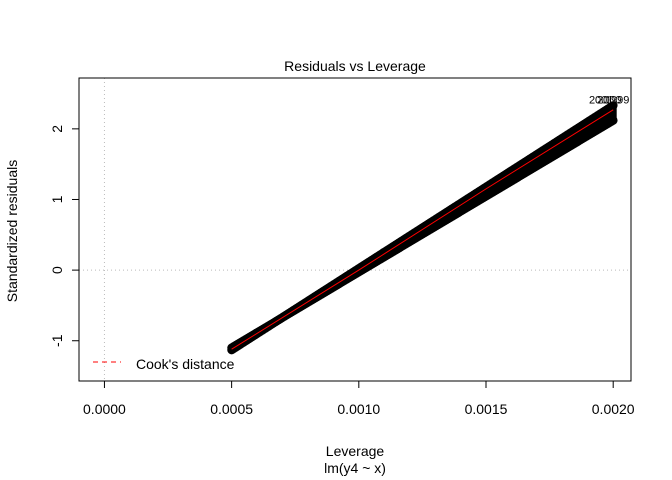 Image resolution: width=672 pixels, height=480 pixels. What do you see at coordinates (57, 199) in the screenshot?
I see `y-tick-label: 1` at bounding box center [57, 199].